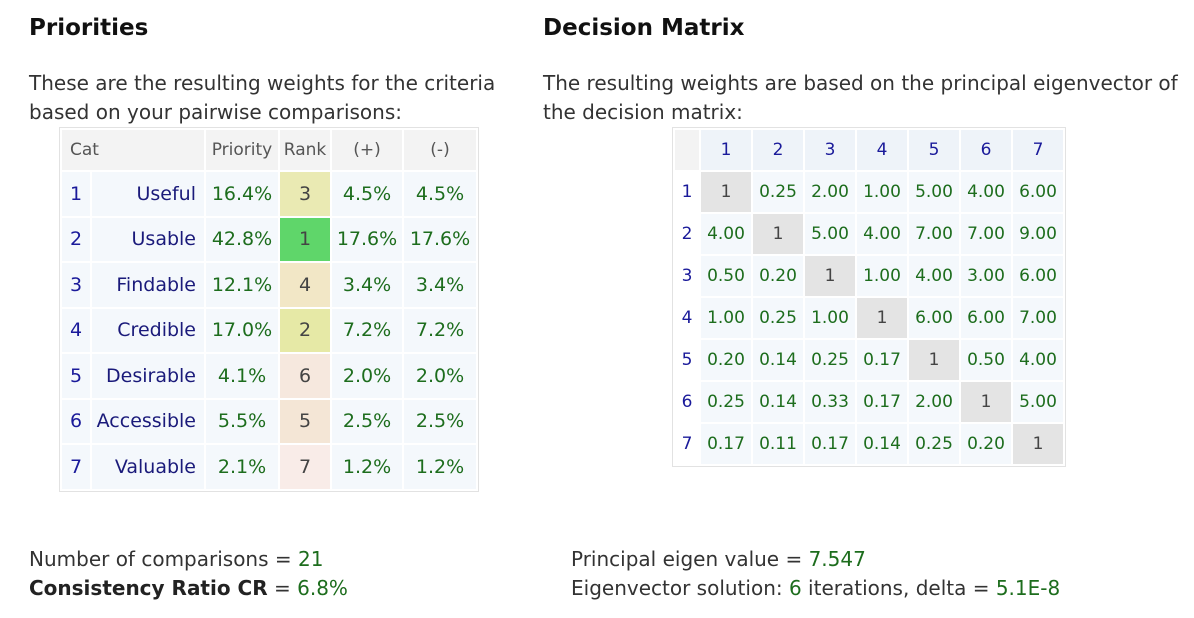  What do you see at coordinates (305, 150) in the screenshot?
I see `header-rank: Rank` at bounding box center [305, 150].